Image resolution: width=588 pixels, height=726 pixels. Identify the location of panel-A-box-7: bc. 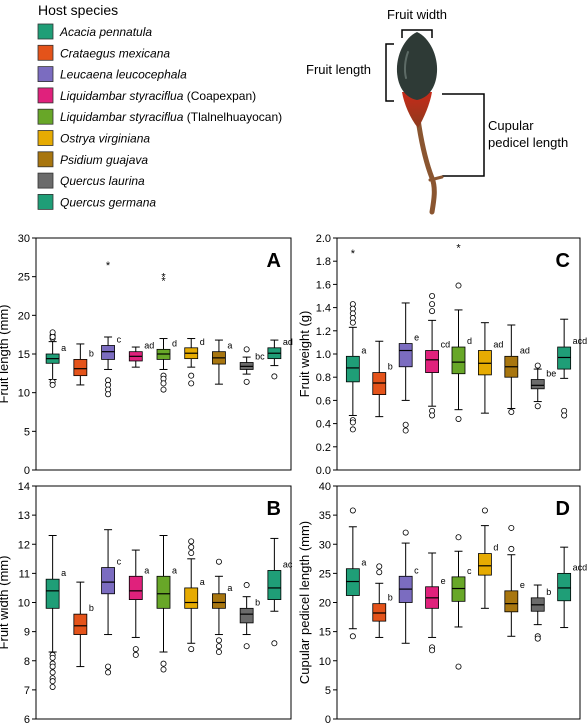
(252, 365).